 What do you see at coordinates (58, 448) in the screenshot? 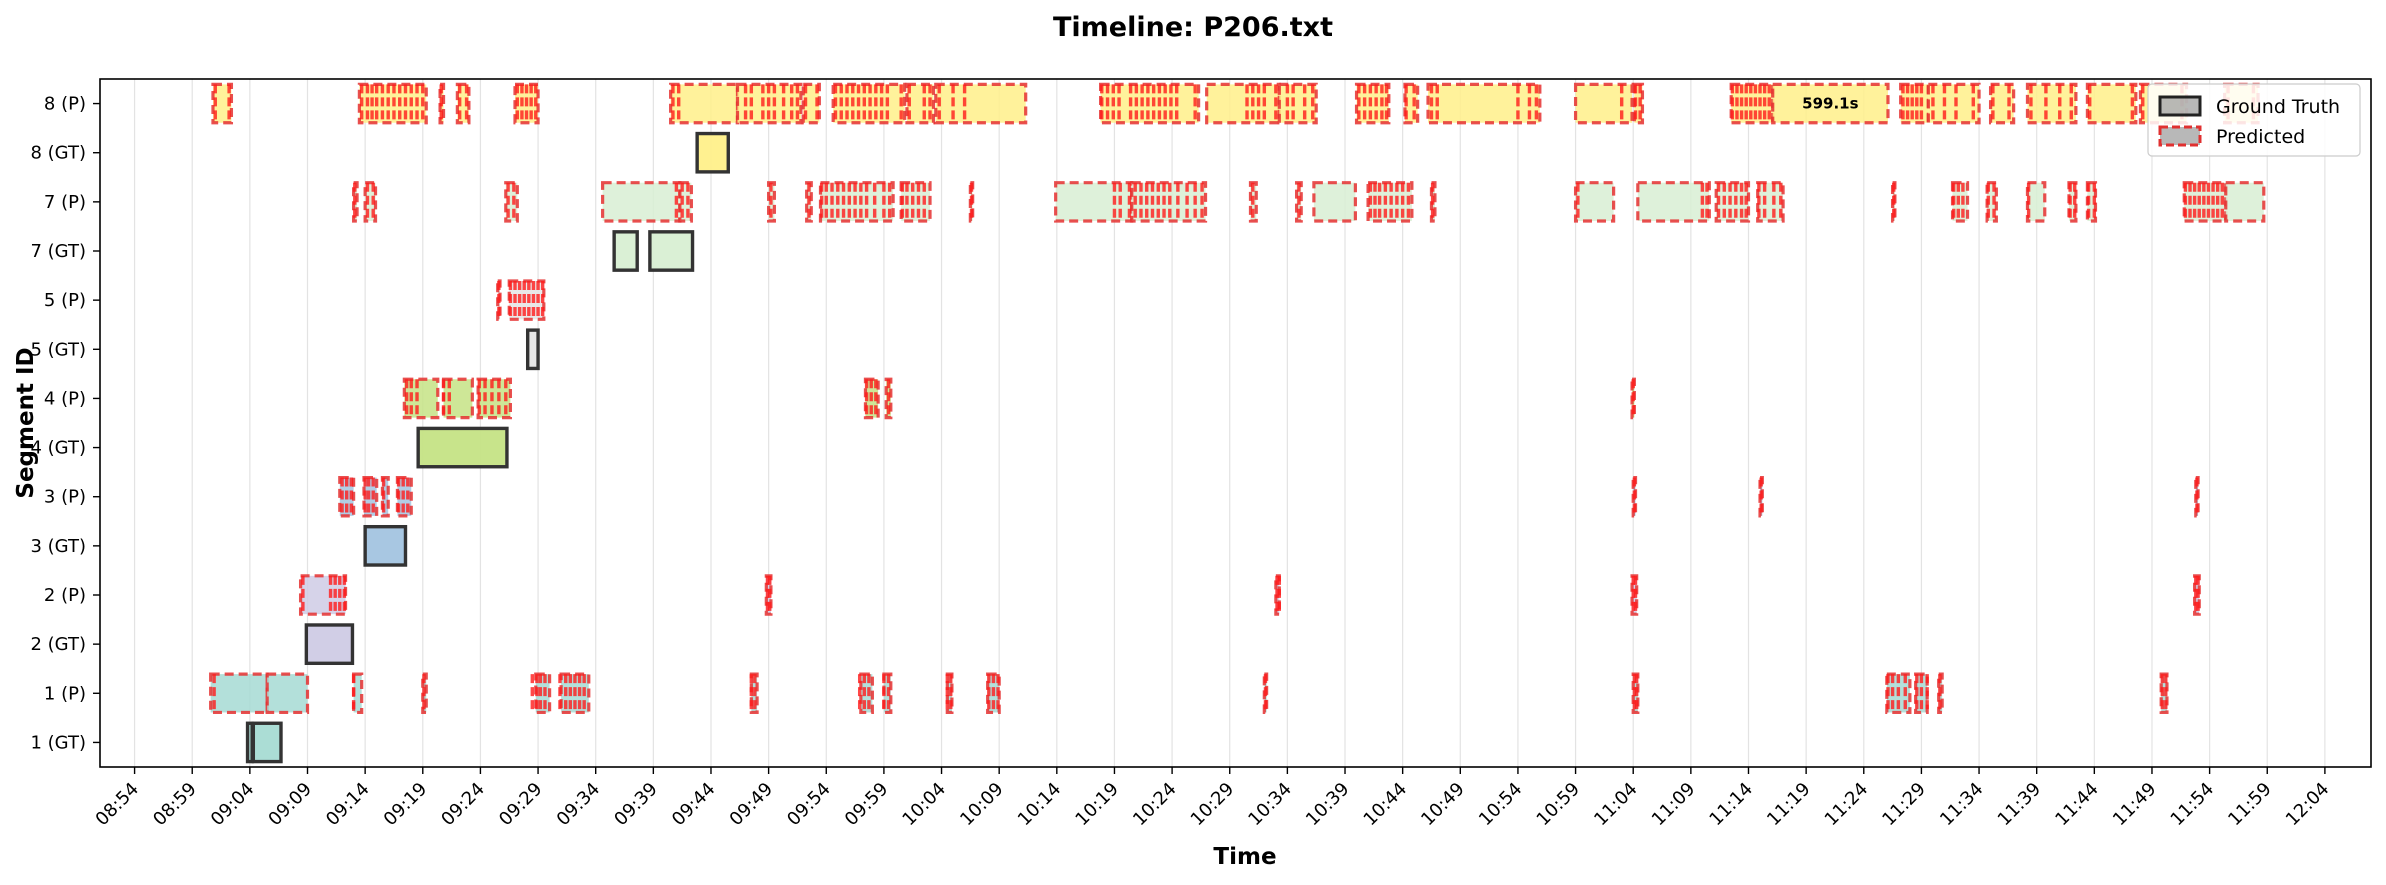
I see `y-tick-label: 4 (GT)` at bounding box center [58, 448].